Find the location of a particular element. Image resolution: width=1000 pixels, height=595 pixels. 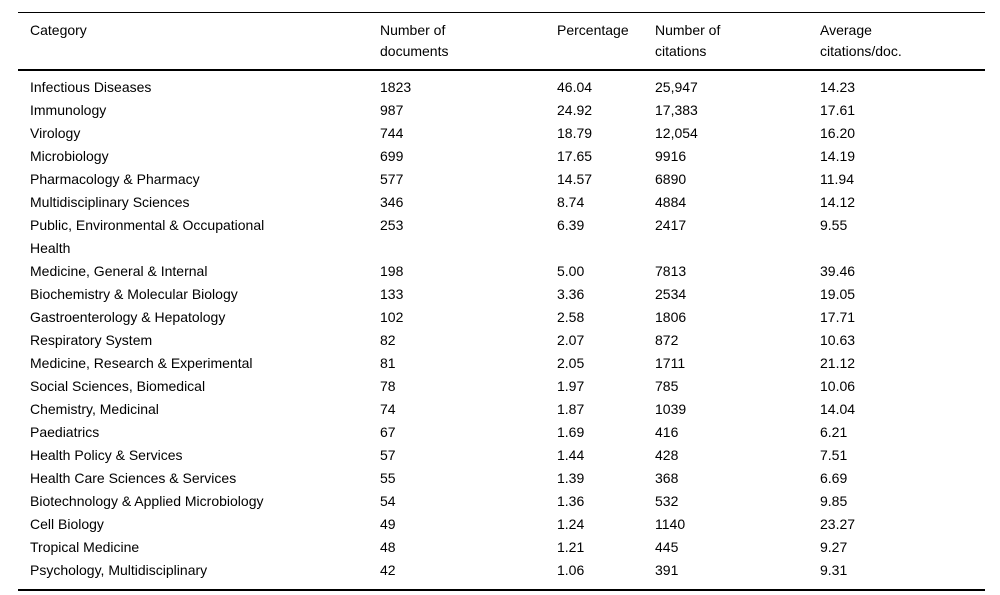

cell-category: Infectious Diseases is located at coordinates (91, 87).